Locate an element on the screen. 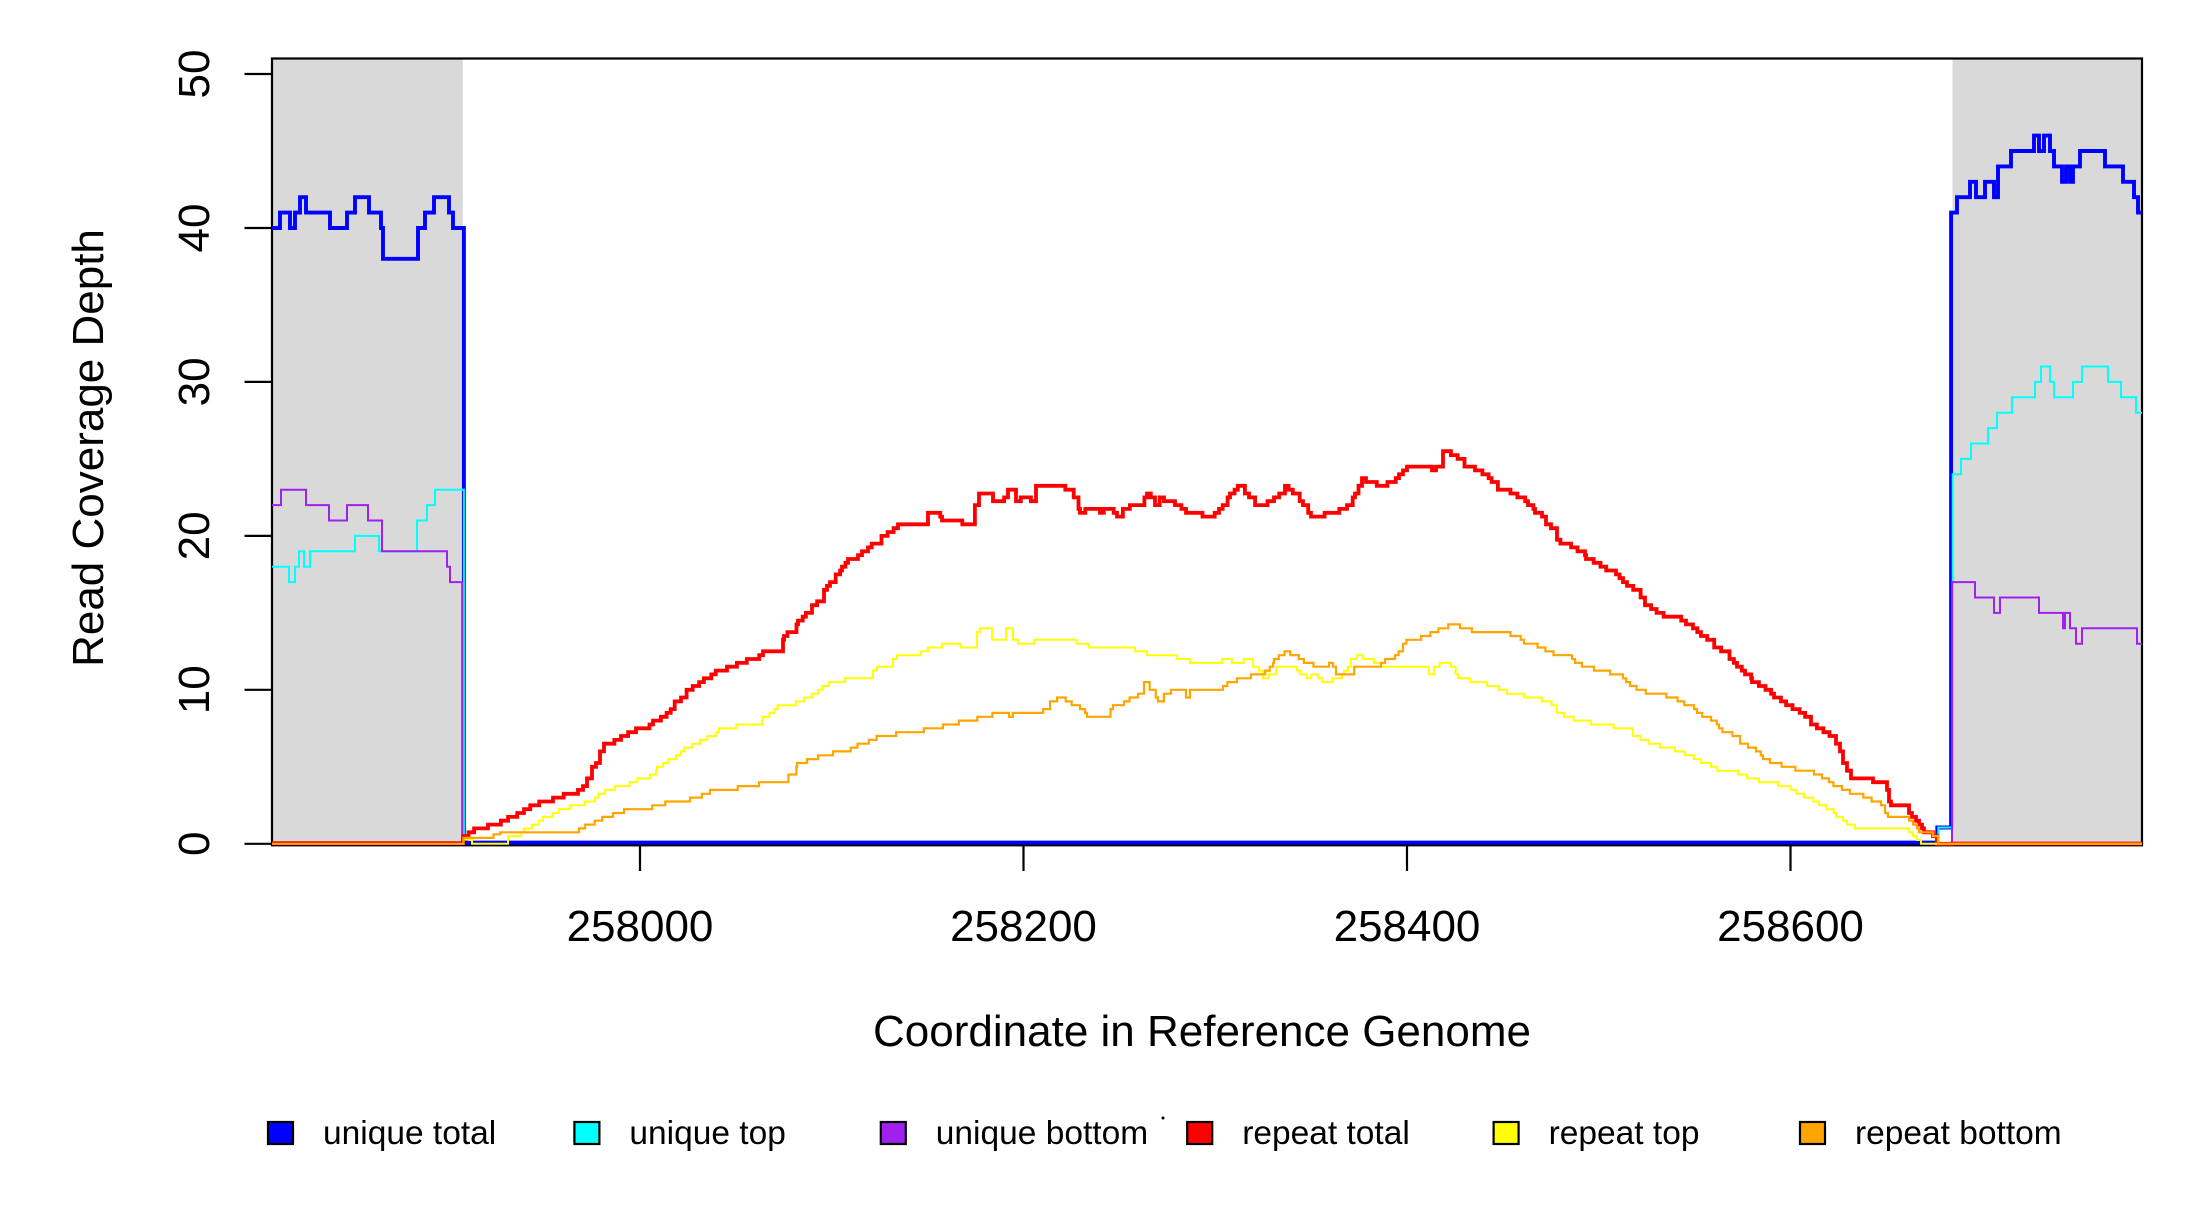  svg-text: repeat total is located at coordinates (1326, 1133).